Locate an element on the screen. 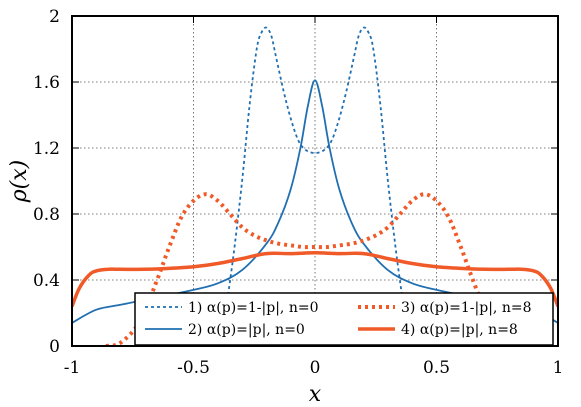 The width and height of the screenshot is (581, 407). x-tick-label: 0.5 is located at coordinates (436, 368).